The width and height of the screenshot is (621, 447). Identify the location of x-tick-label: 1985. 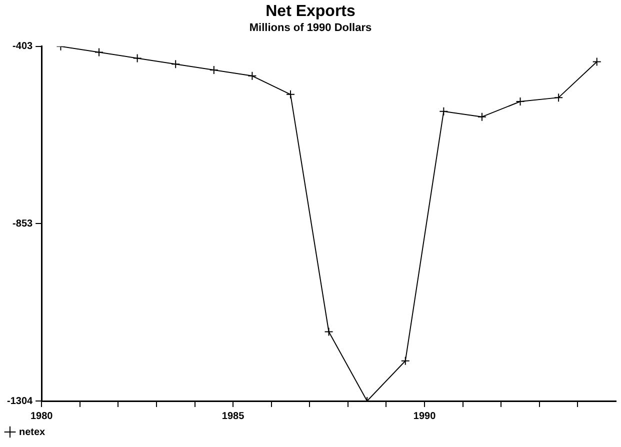
(233, 416).